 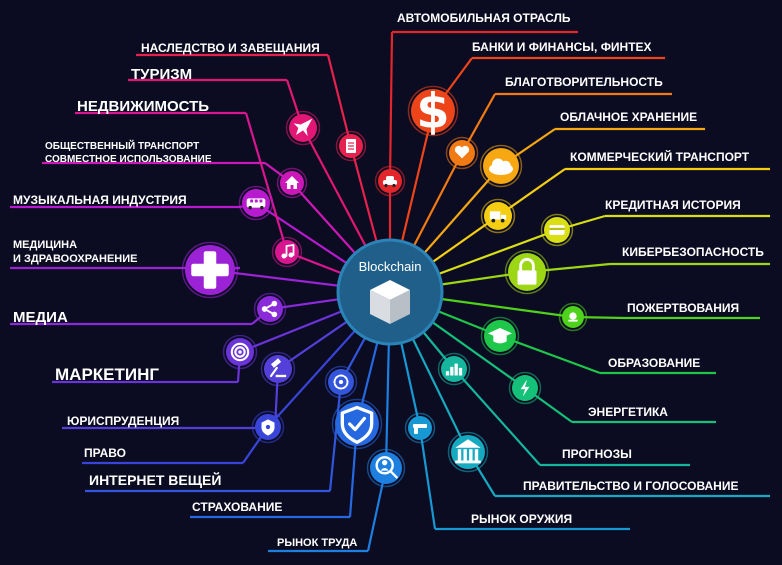 What do you see at coordinates (210, 270) in the screenshot?
I see `medical-cross-icon` at bounding box center [210, 270].